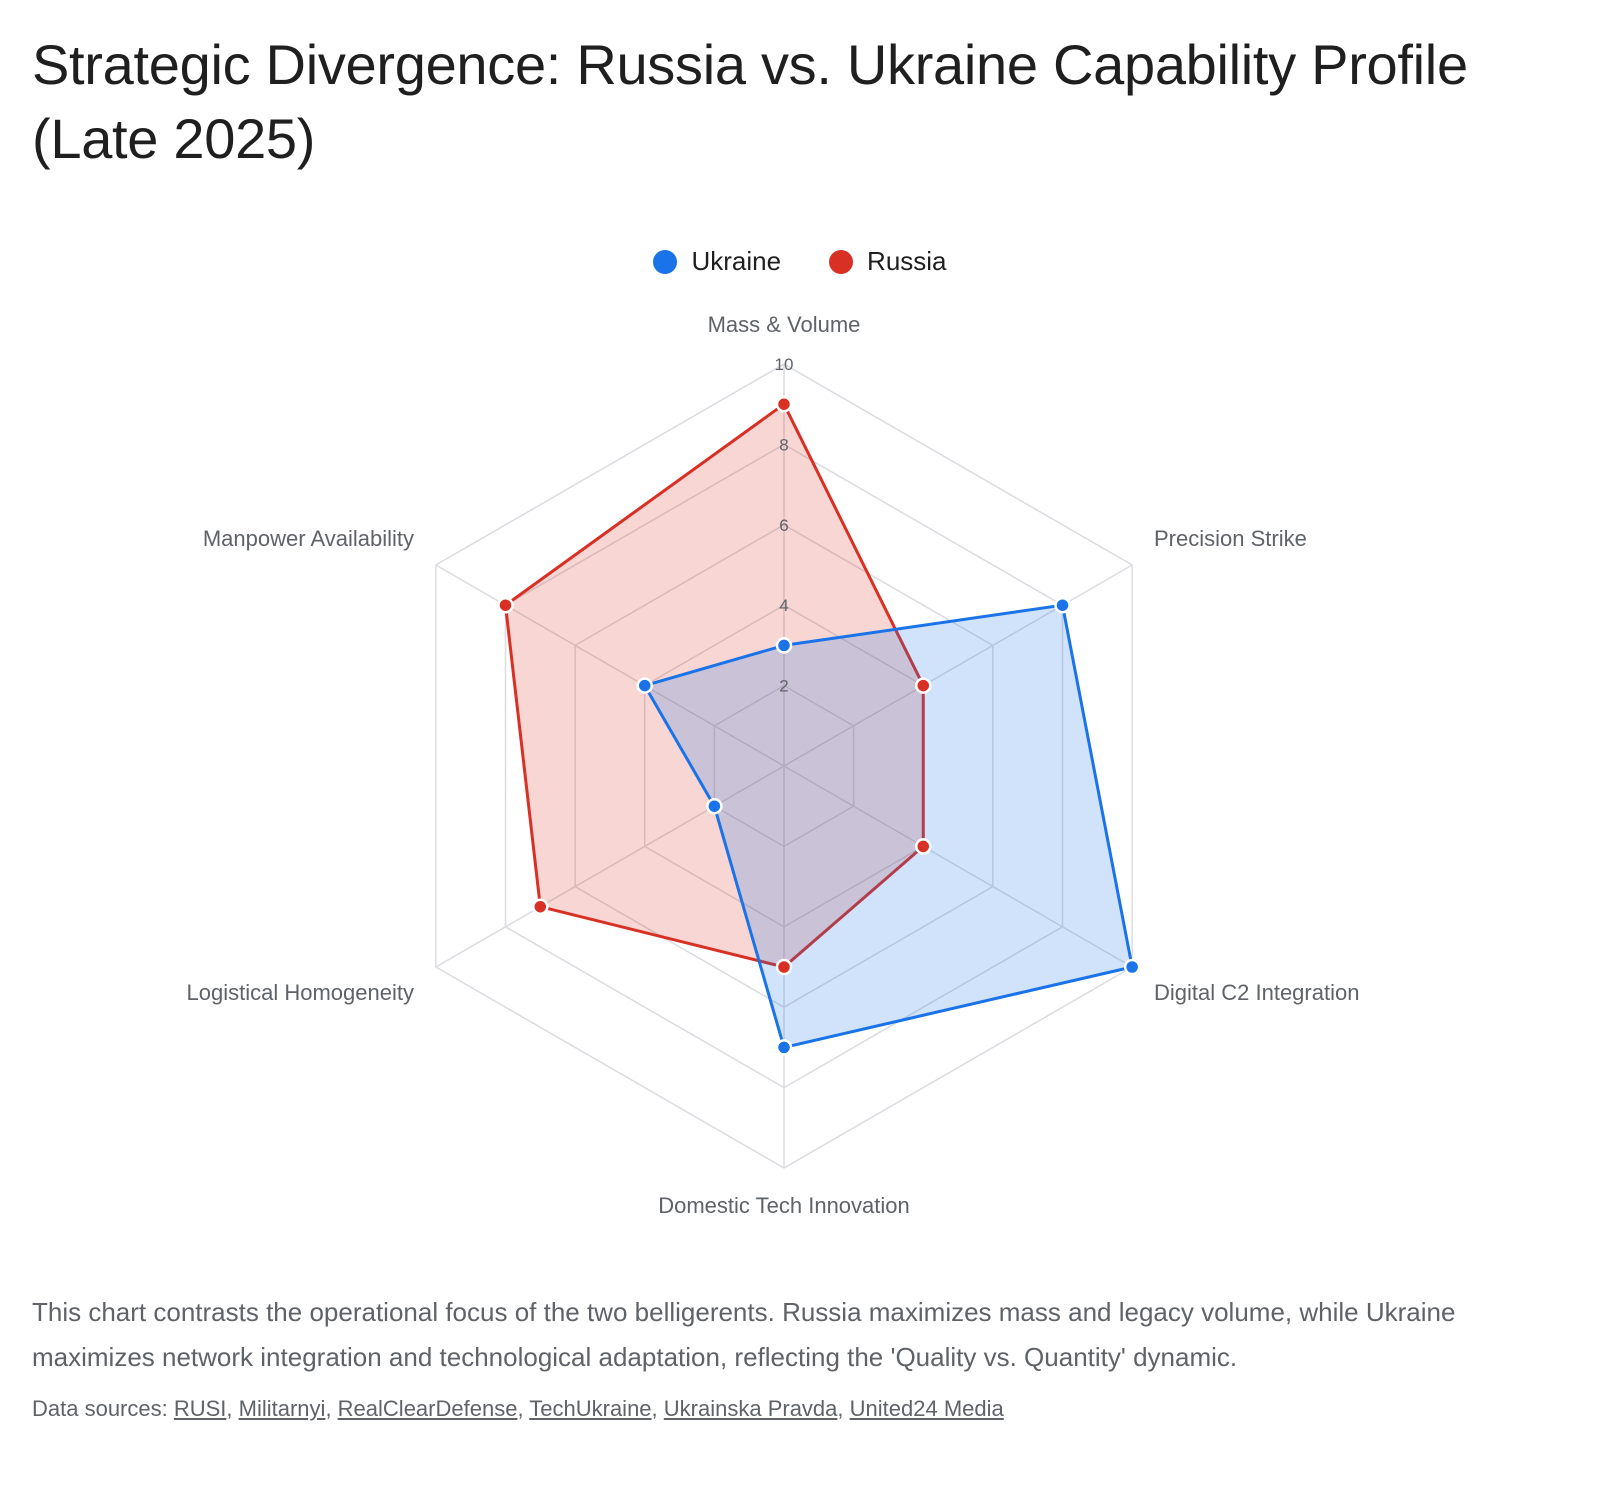  I want to click on source-link-rusi: RUSI, so click(200, 1408).